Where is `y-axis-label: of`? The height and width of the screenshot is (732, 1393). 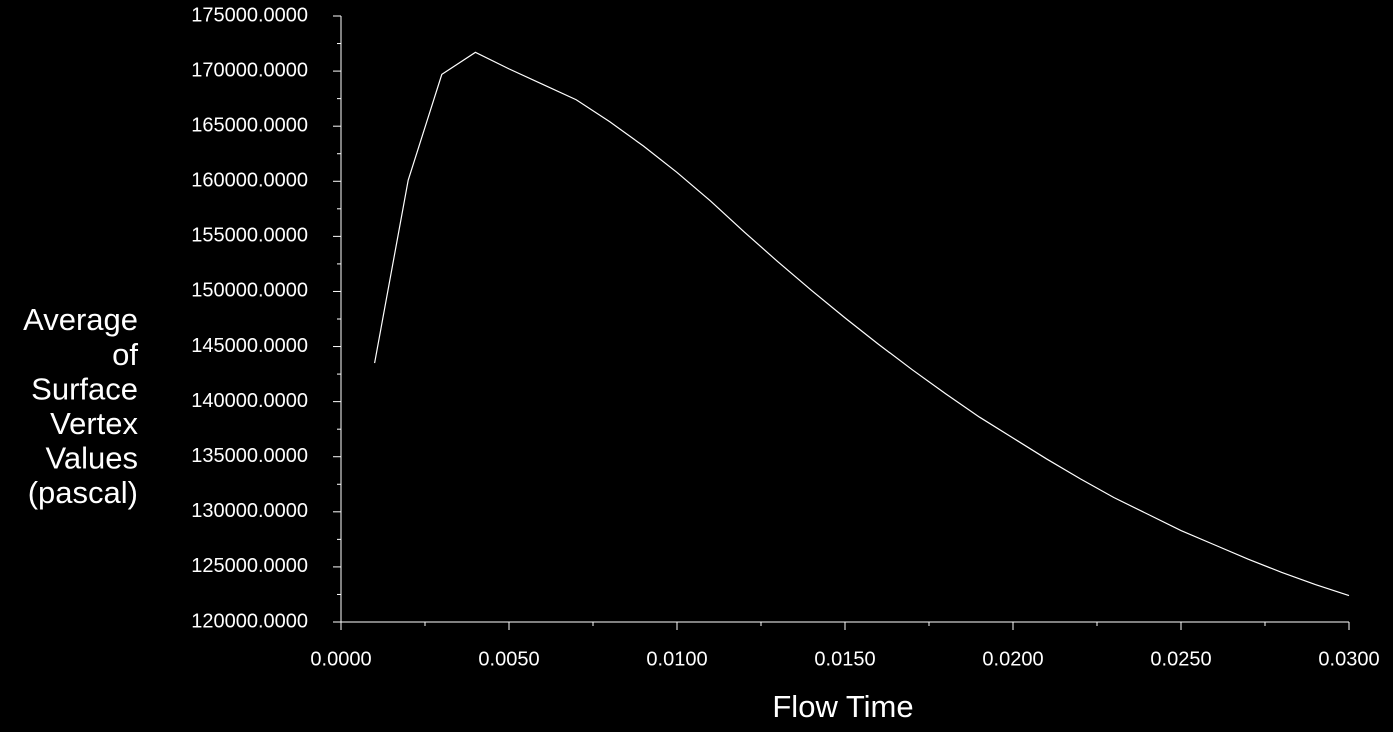 y-axis-label: of is located at coordinates (125, 354).